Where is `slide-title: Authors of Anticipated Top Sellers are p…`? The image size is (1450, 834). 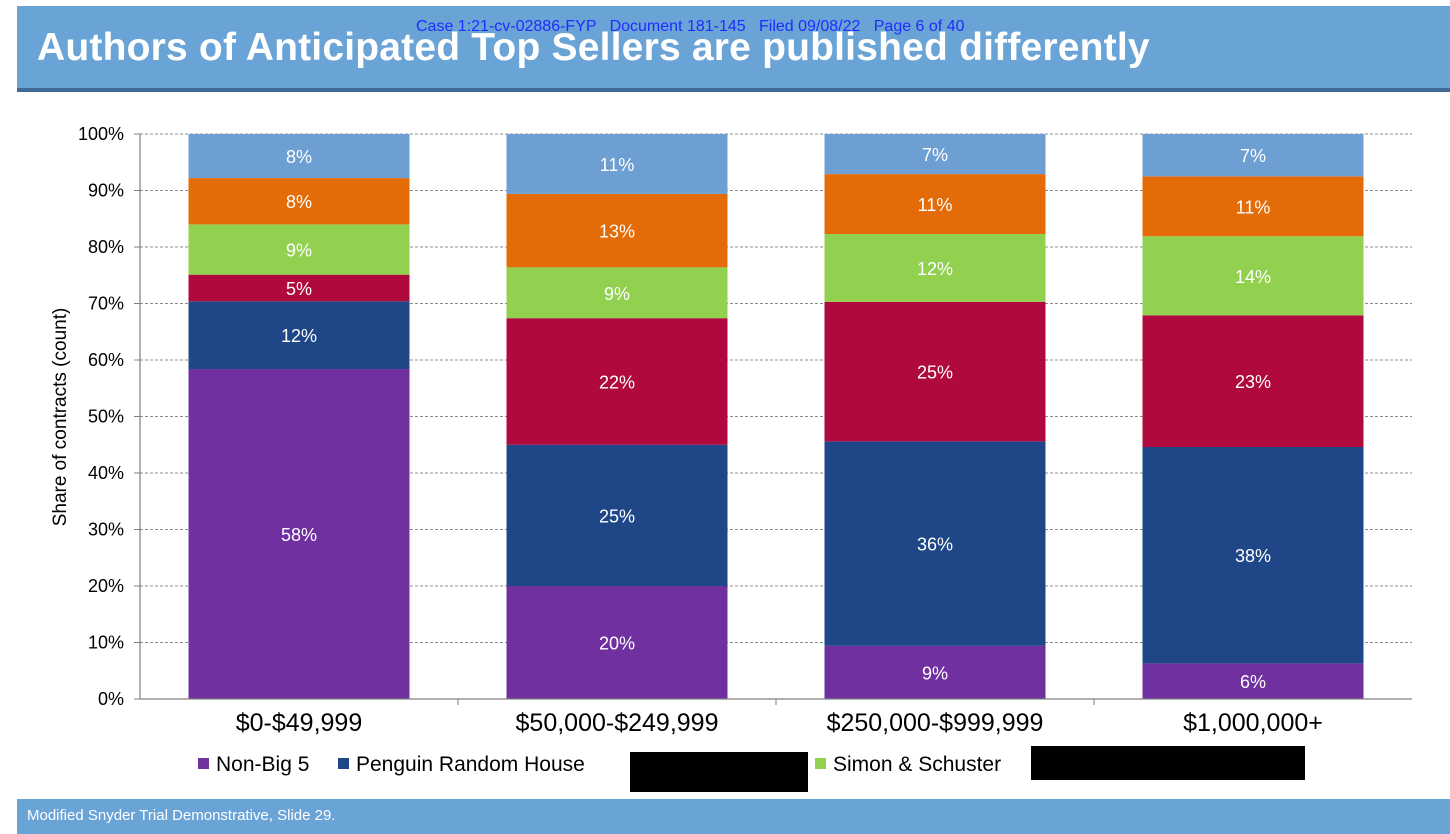 slide-title: Authors of Anticipated Top Sellers are p… is located at coordinates (593, 47).